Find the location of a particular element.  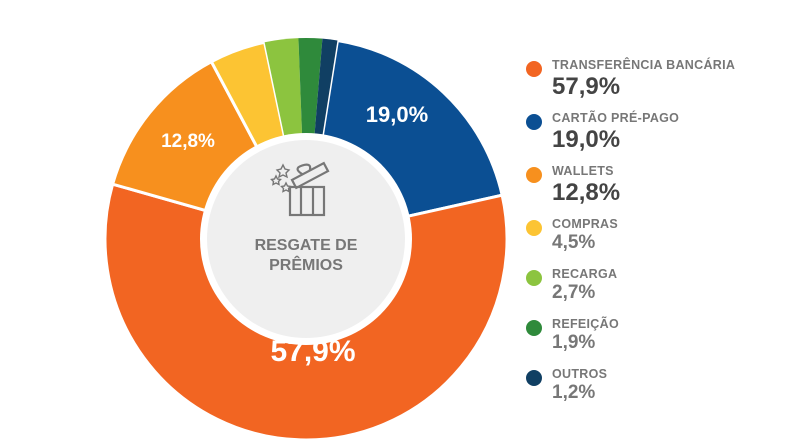

legend-value: 1,2% is located at coordinates (574, 392).